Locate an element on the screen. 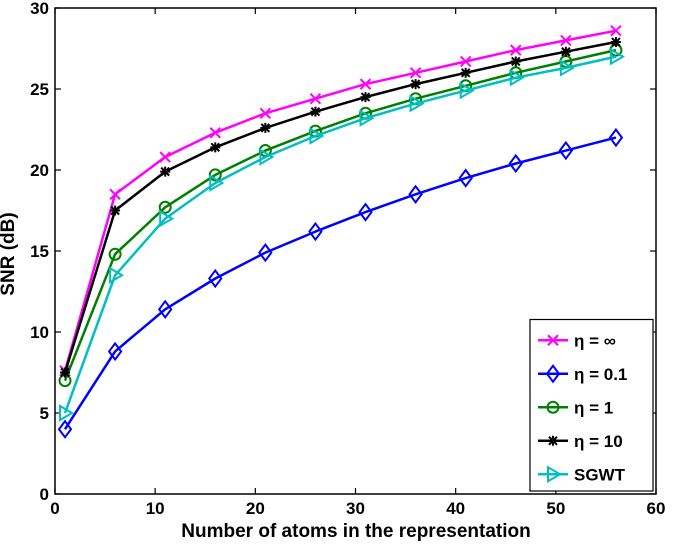  x-tick-label: 40 is located at coordinates (455, 508).